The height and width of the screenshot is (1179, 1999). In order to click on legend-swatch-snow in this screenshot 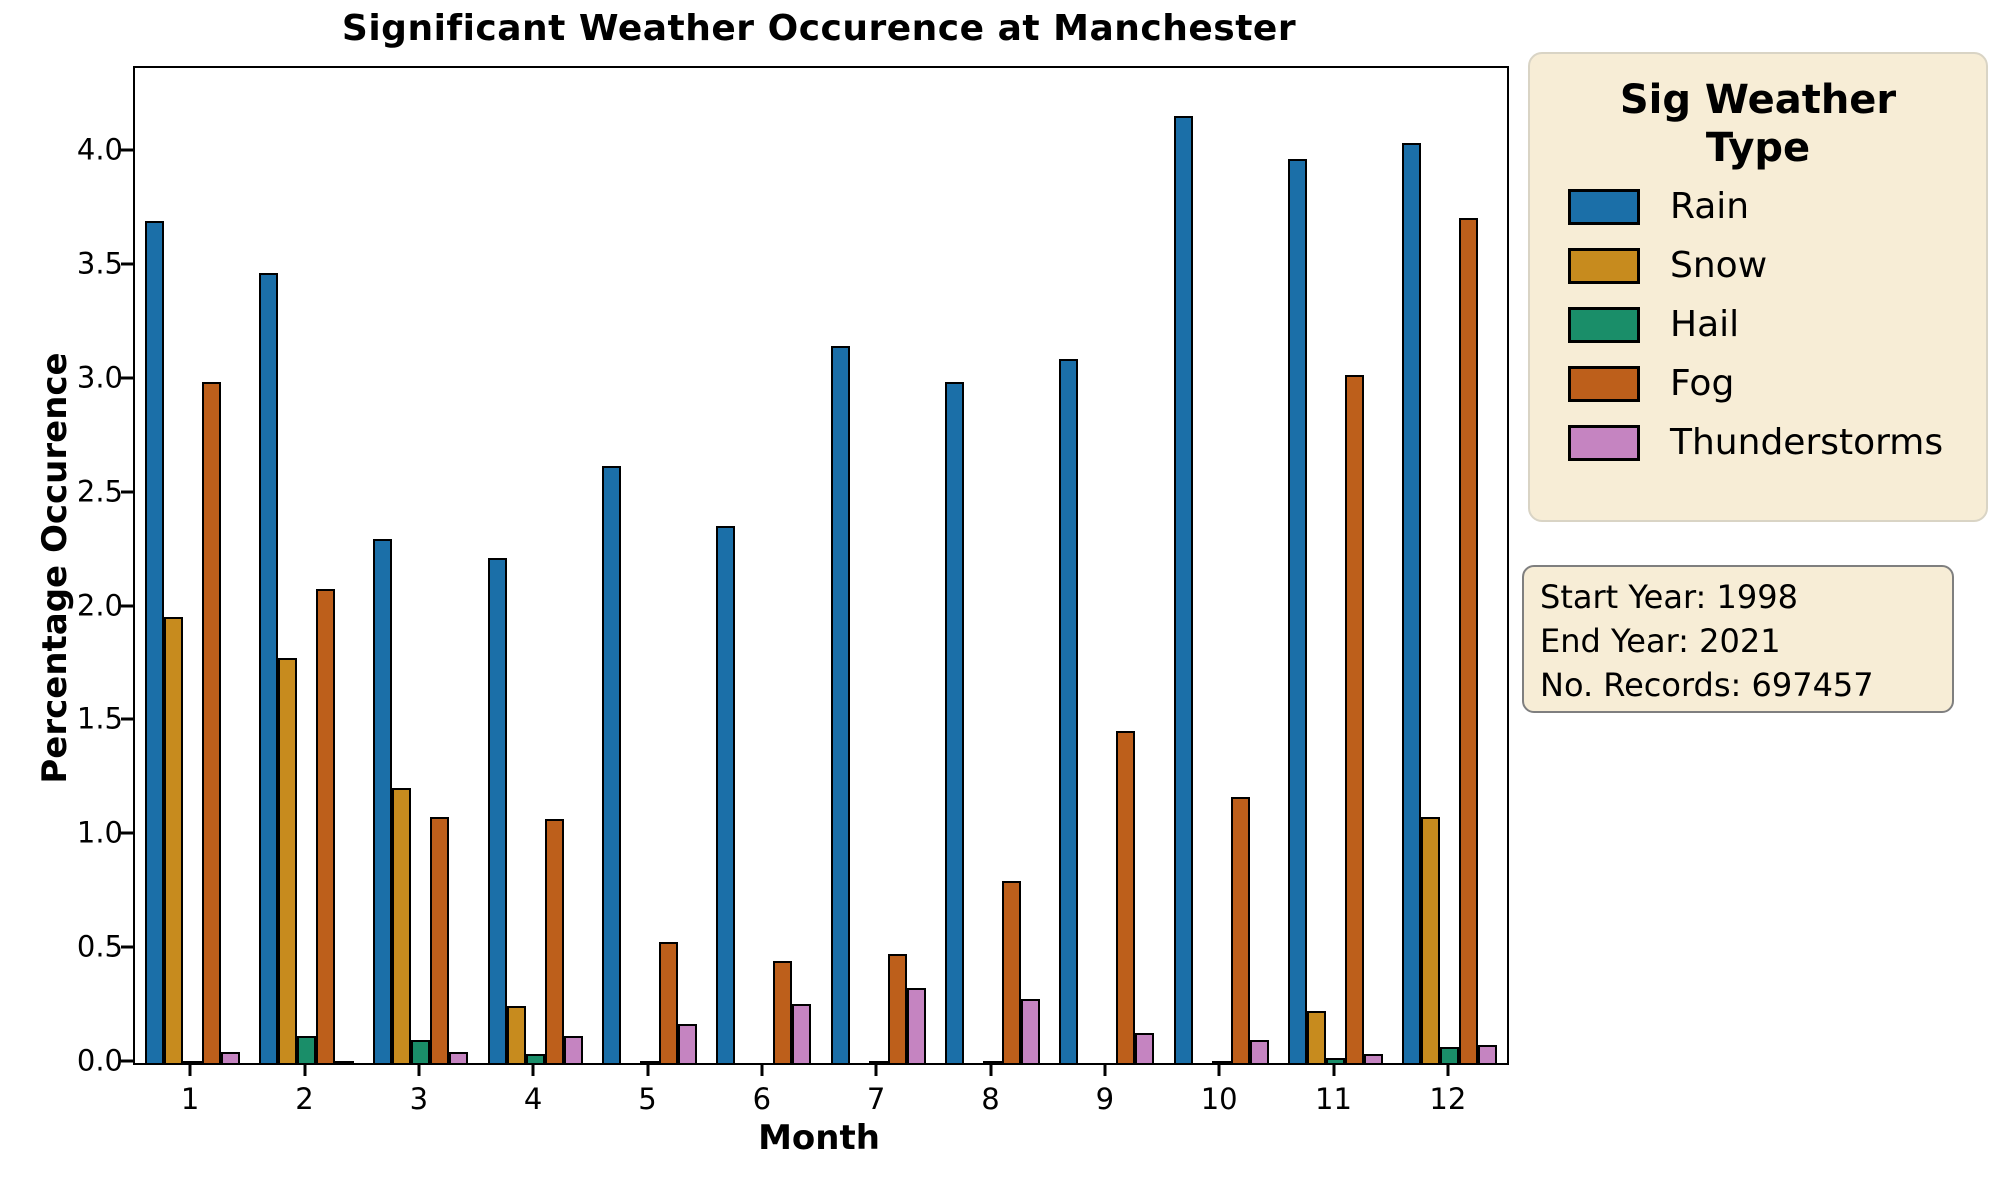, I will do `click(1604, 265)`.